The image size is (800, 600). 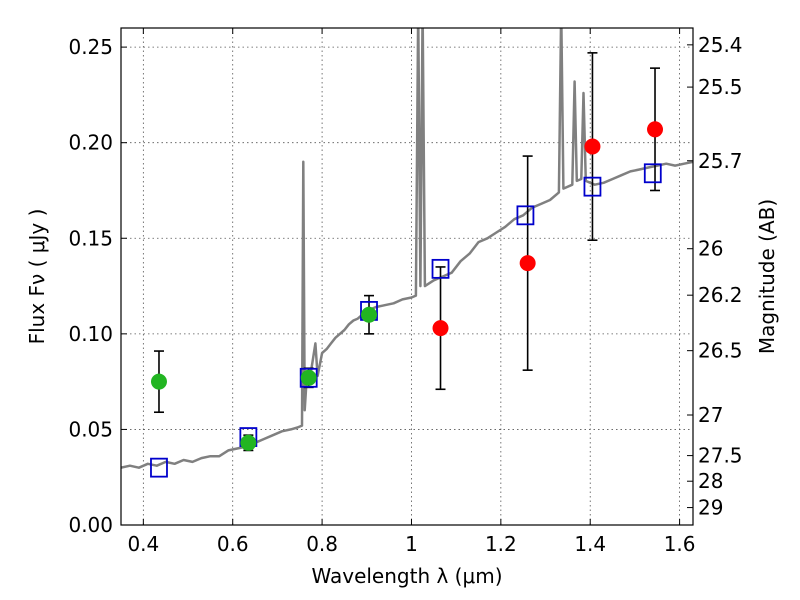 What do you see at coordinates (767, 276) in the screenshot?
I see `magnitude-axis-label: Magnitude (AB)` at bounding box center [767, 276].